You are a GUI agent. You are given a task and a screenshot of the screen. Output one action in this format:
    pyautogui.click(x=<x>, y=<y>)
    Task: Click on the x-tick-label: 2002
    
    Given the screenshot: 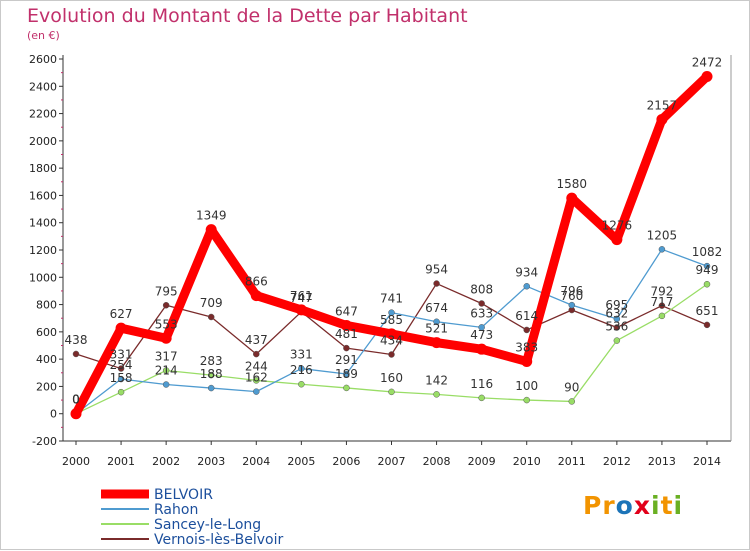 What is the action you would take?
    pyautogui.click(x=166, y=461)
    